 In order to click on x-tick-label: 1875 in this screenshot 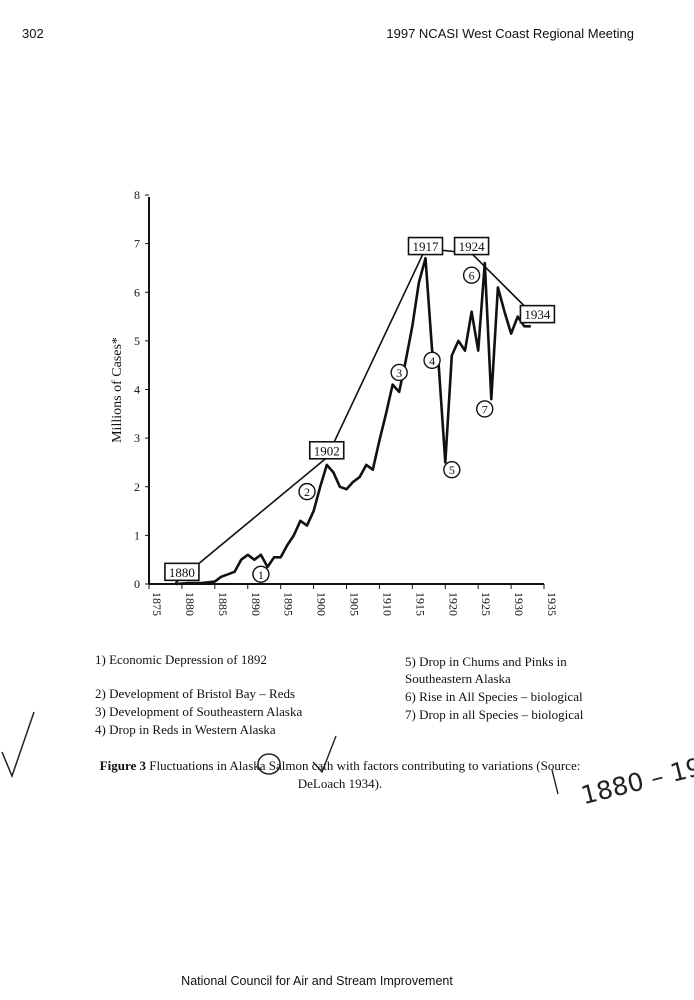, I will do `click(157, 604)`.